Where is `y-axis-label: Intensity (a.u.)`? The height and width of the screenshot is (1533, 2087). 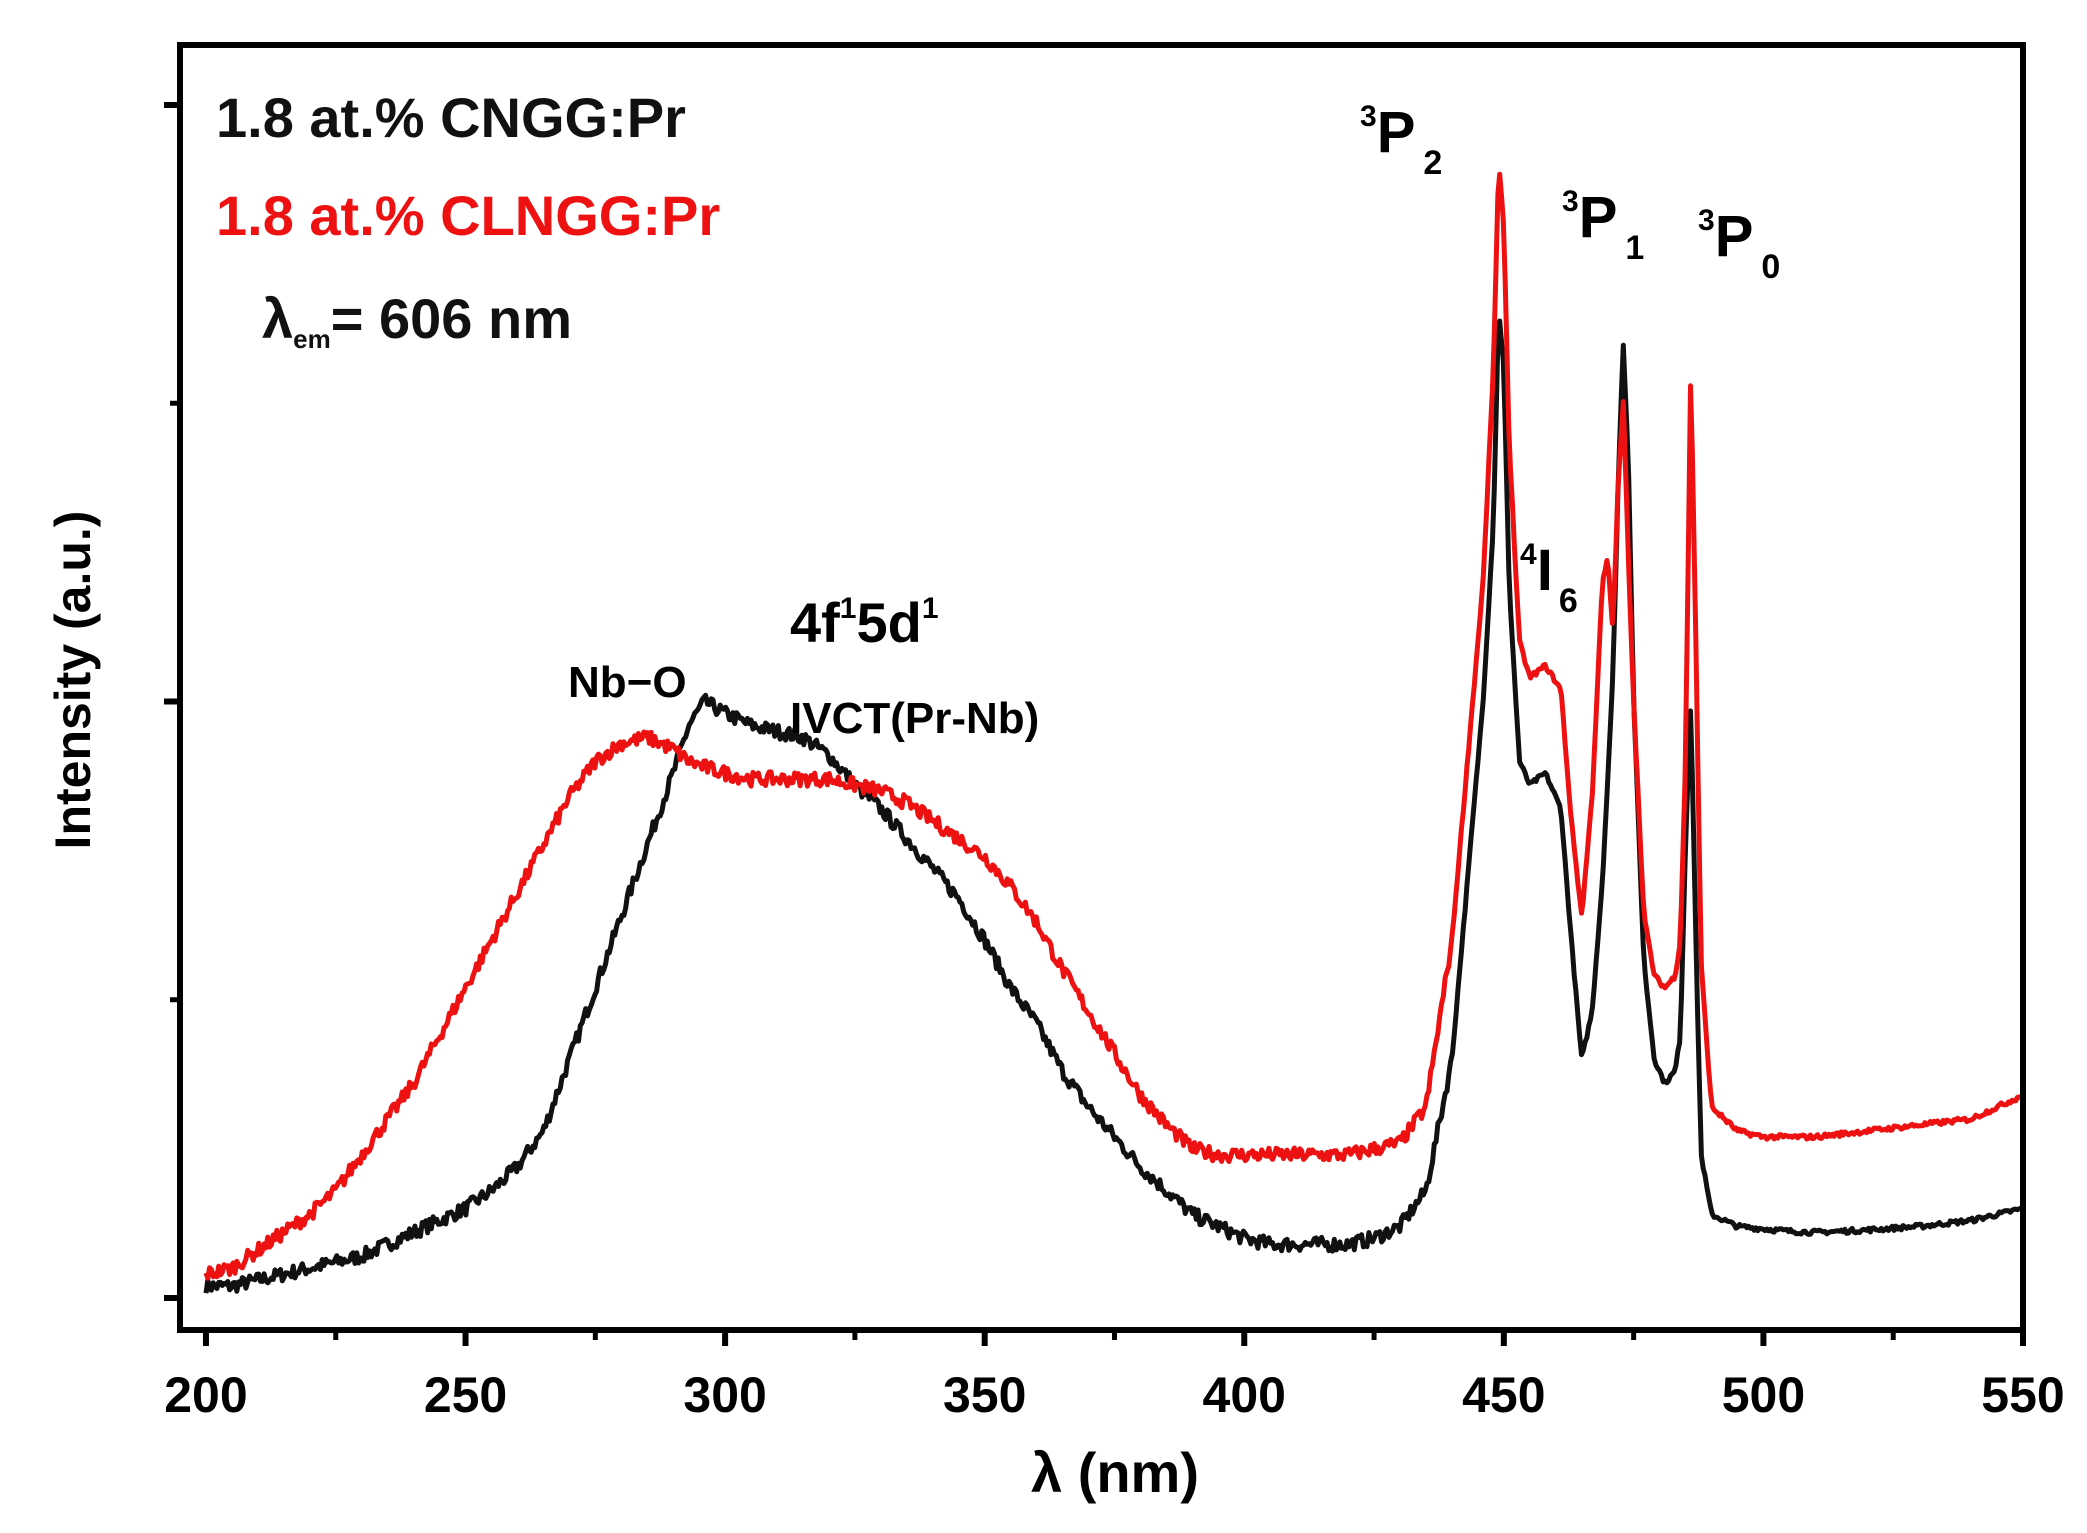
y-axis-label: Intensity (a.u.) is located at coordinates (73, 680).